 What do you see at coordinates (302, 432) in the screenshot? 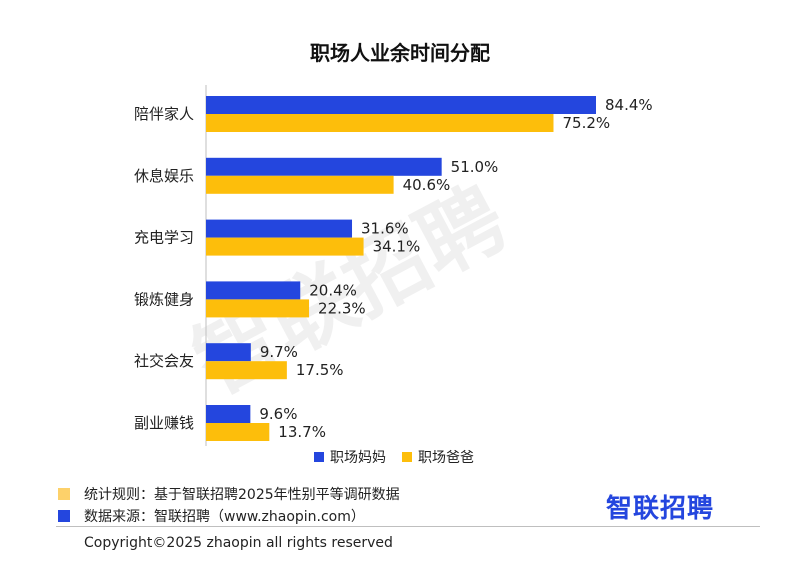
I see `data-label: 13.7%` at bounding box center [302, 432].